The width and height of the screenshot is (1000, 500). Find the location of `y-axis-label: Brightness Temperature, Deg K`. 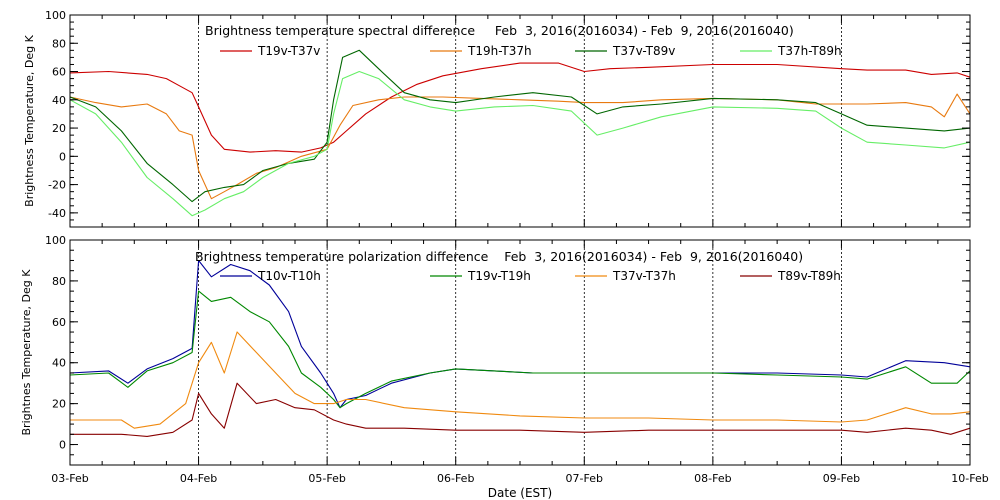

y-axis-label: Brightness Temperature, Deg K is located at coordinates (29, 120).